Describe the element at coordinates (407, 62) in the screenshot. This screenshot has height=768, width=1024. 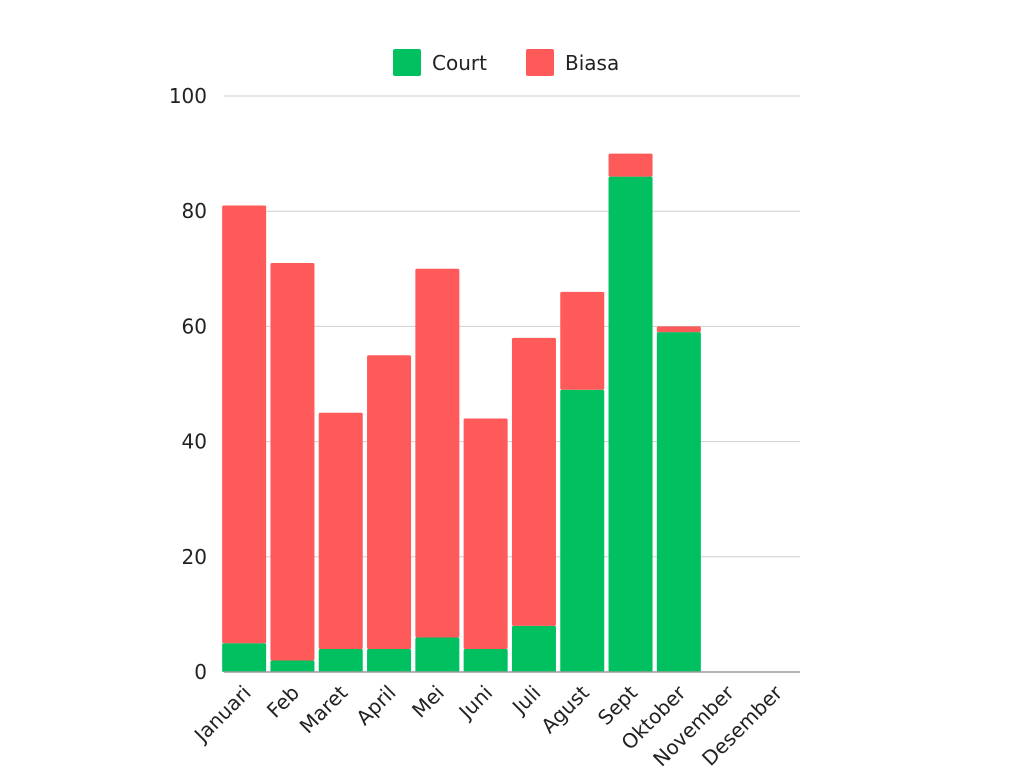
I see `legend-swatch-court` at that location.